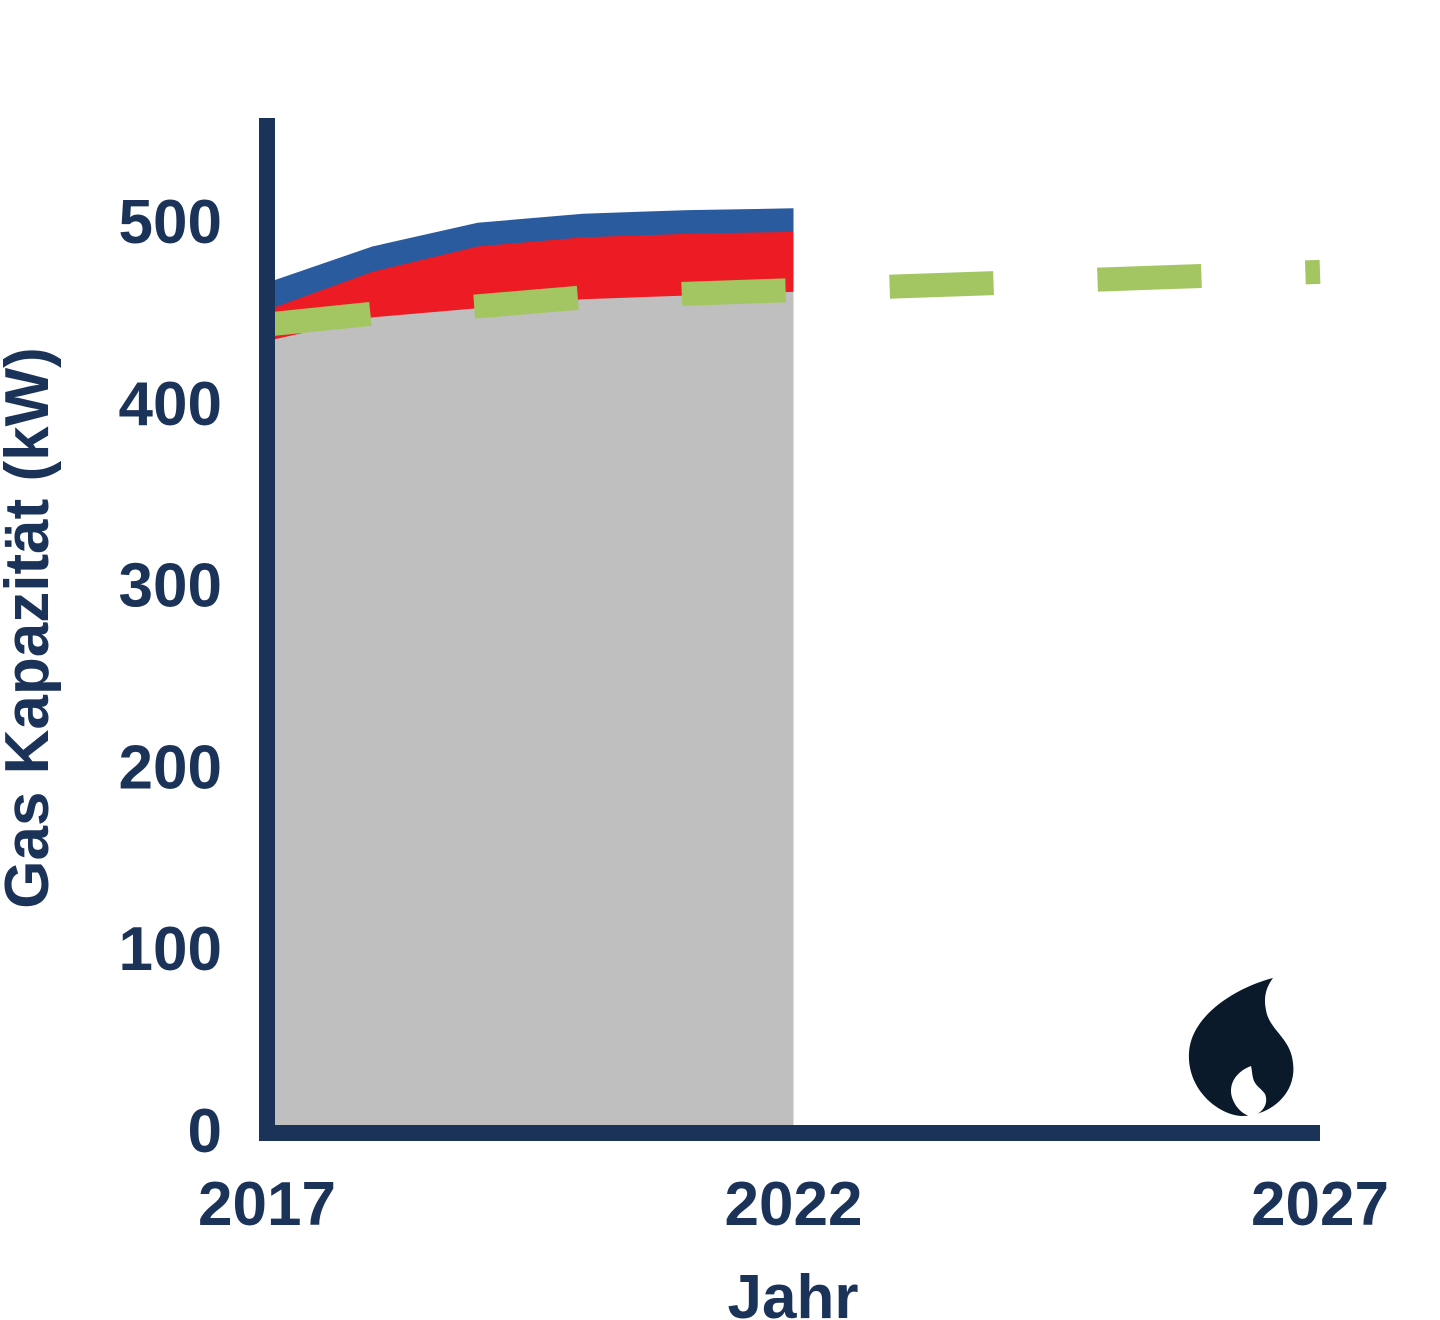 This screenshot has height=1320, width=1440. Describe the element at coordinates (267, 1204) in the screenshot. I see `x-tick-label: 2017` at that location.